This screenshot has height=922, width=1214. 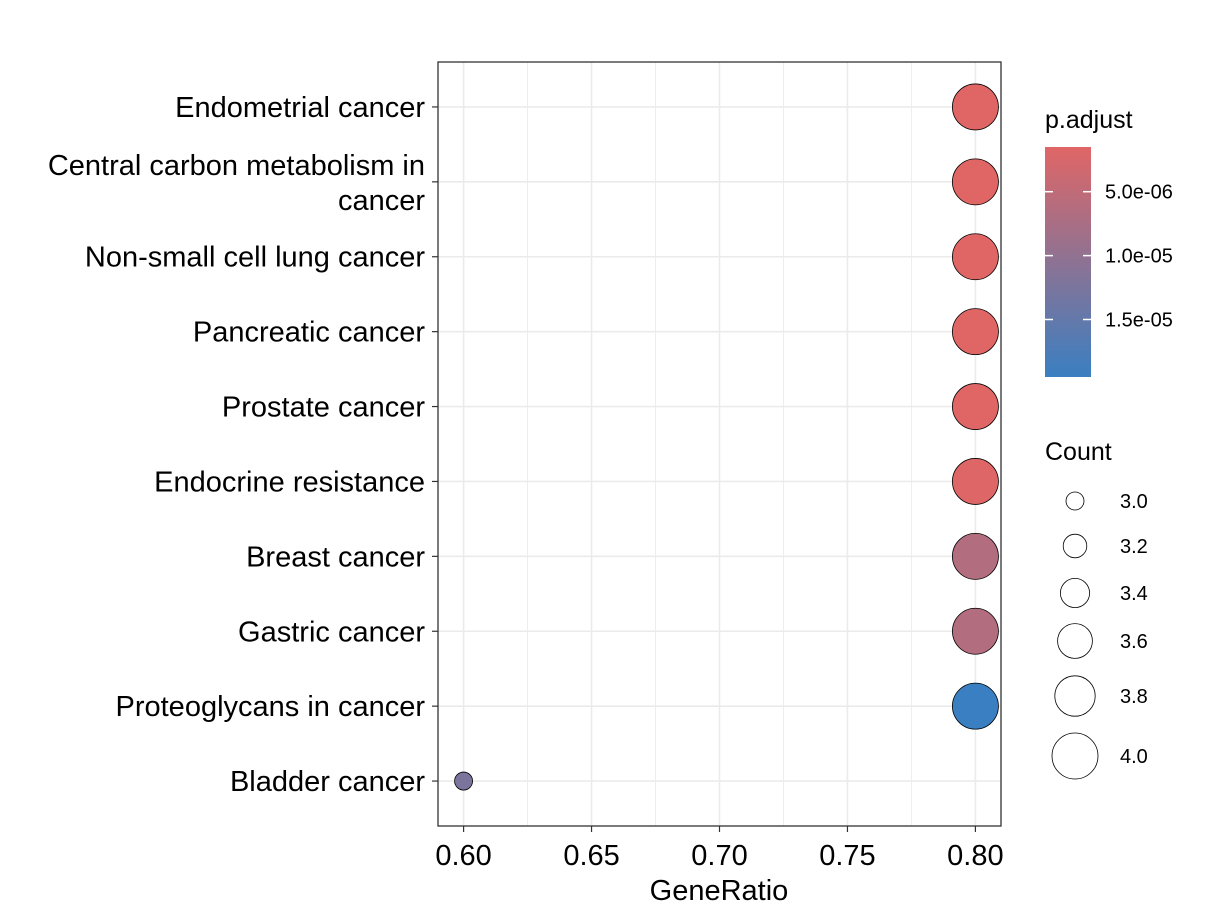 What do you see at coordinates (309, 333) in the screenshot?
I see `y-tick-label: Pancreatic cancer` at bounding box center [309, 333].